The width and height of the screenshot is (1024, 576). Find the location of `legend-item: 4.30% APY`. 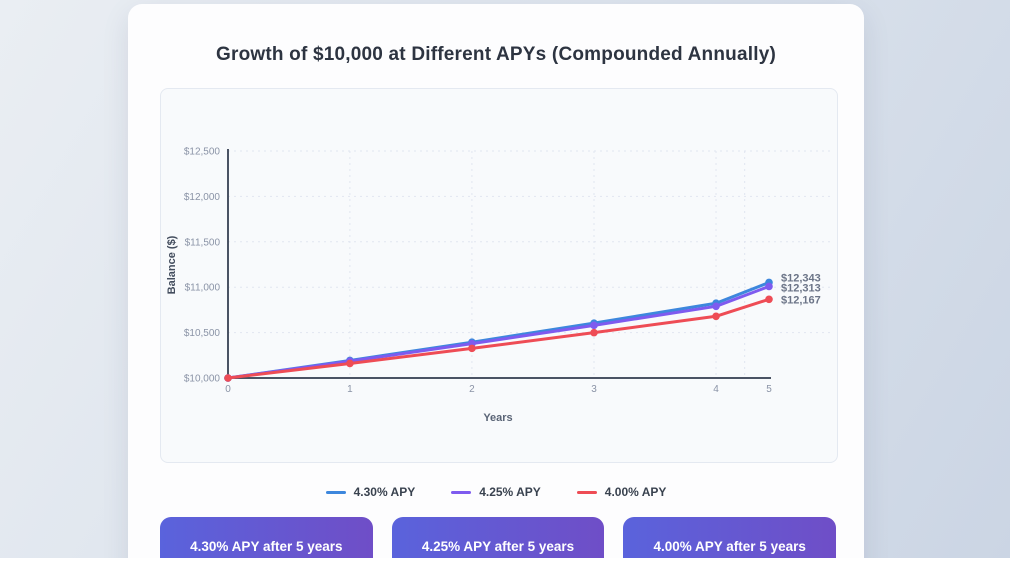

legend-item: 4.30% APY is located at coordinates (370, 492).